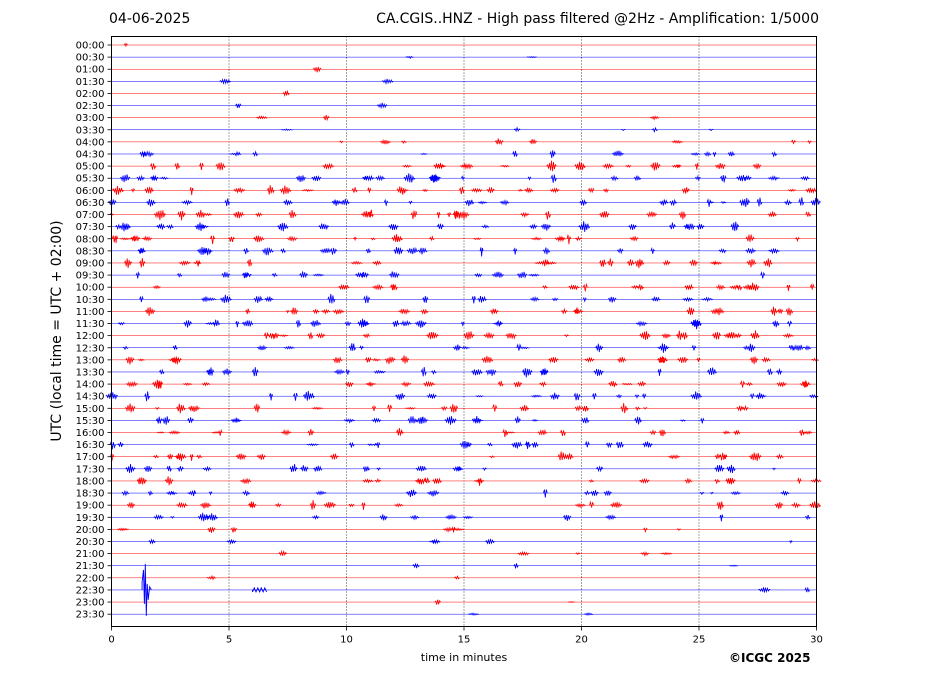 Image resolution: width=927 pixels, height=696 pixels. Describe the element at coordinates (90, 372) in the screenshot. I see `y-tick-label-13:30: 13:30` at that location.